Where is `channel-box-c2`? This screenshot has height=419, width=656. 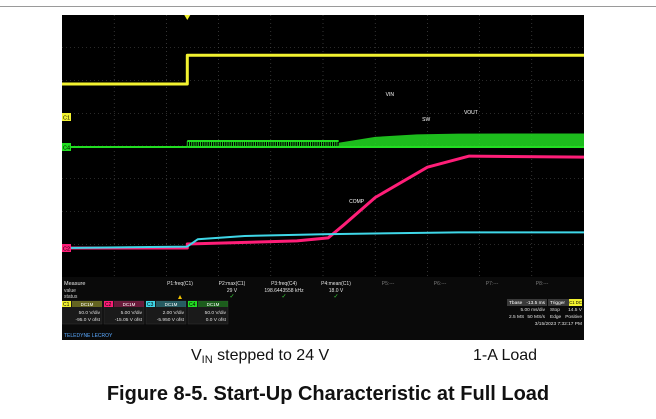
channel-box-c2 is located at coordinates (124, 312).